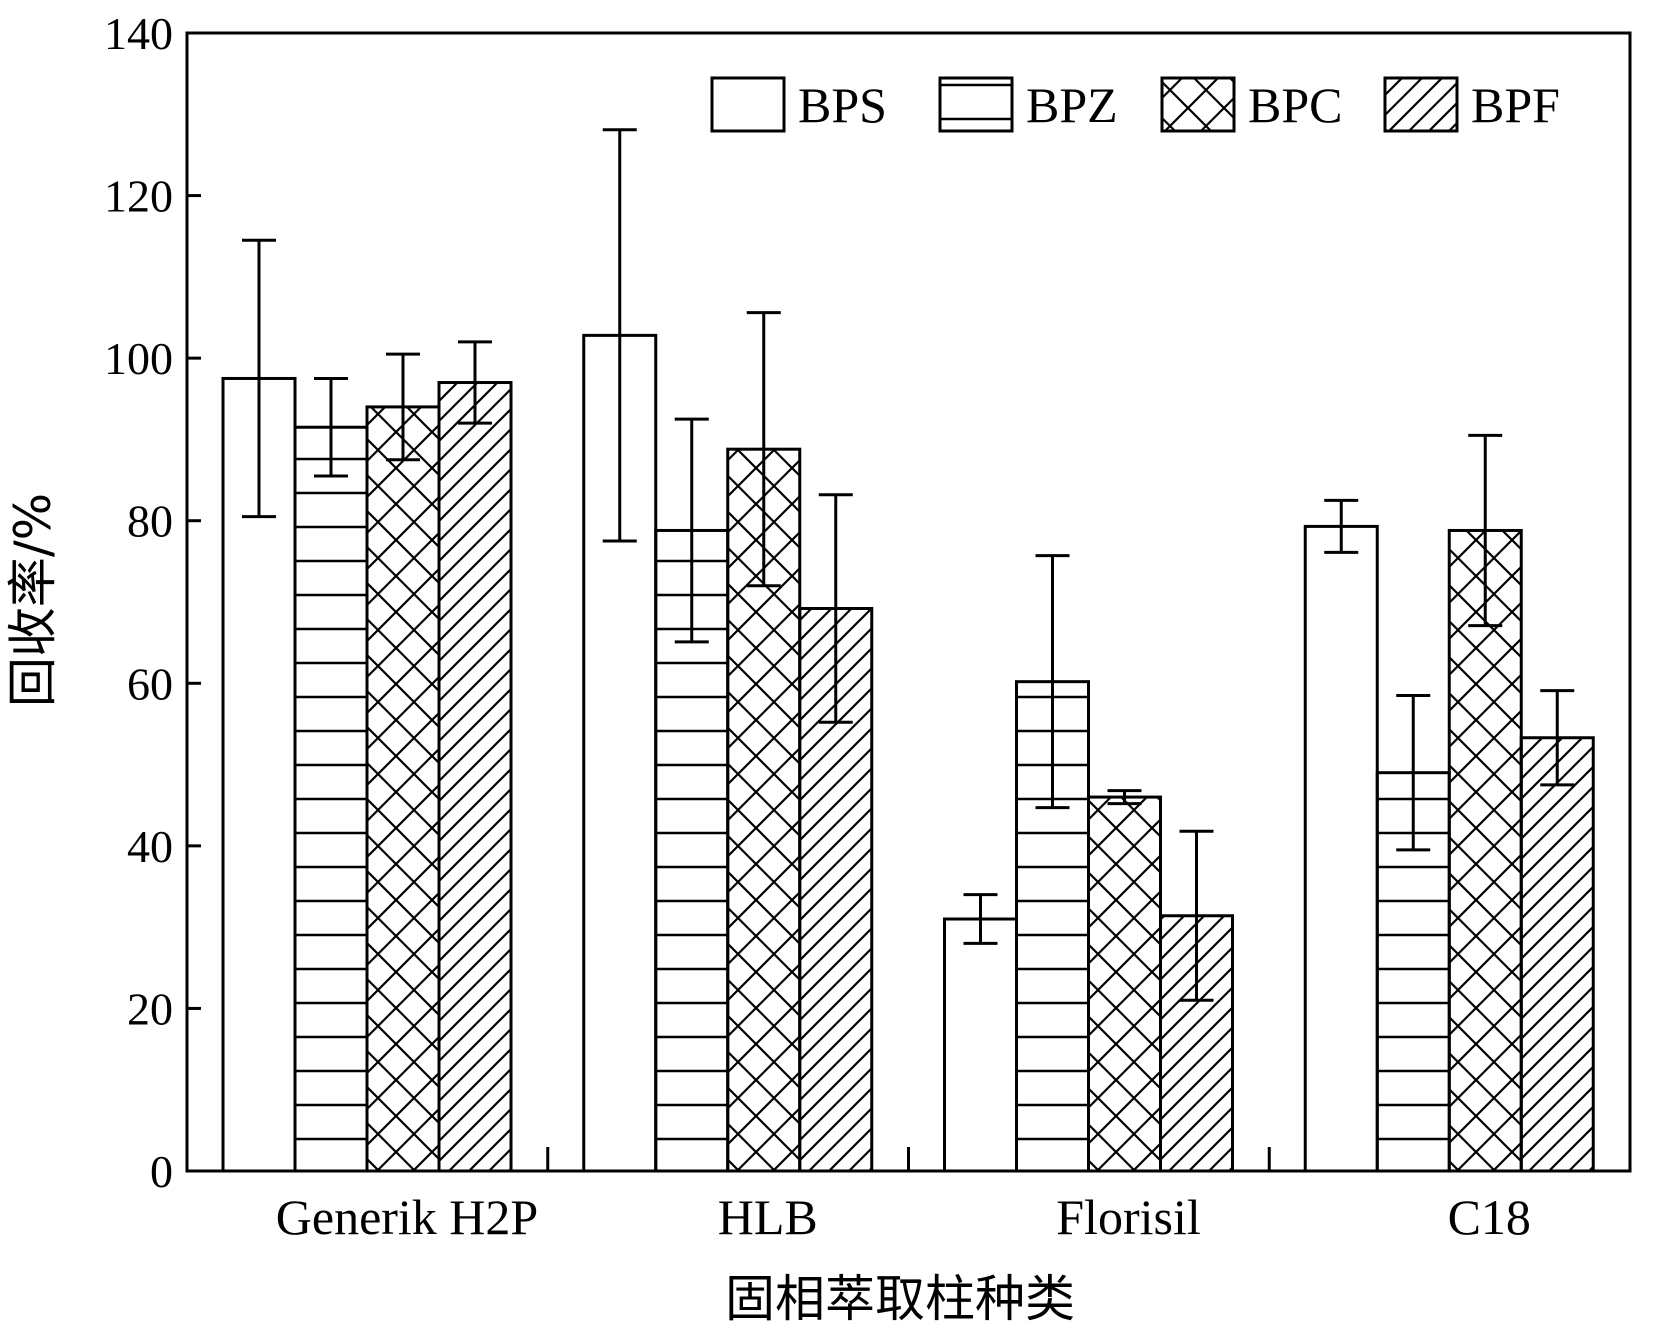  Describe the element at coordinates (138, 358) in the screenshot. I see `y-tick-label-100: 100` at that location.